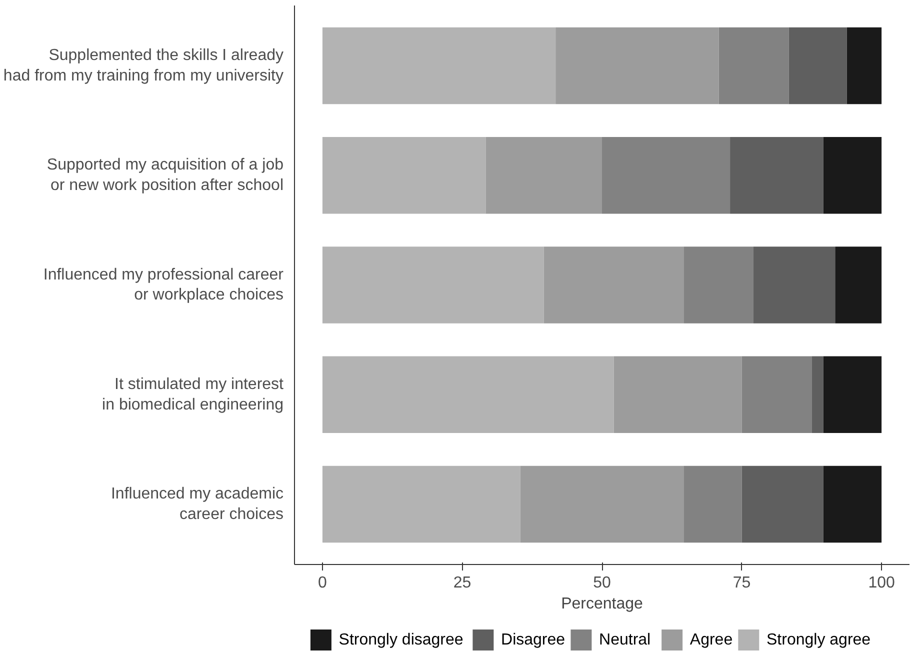 This screenshot has width=914, height=663. Describe the element at coordinates (197, 504) in the screenshot. I see `y-tick-label: Influenced my academic career choices` at that location.